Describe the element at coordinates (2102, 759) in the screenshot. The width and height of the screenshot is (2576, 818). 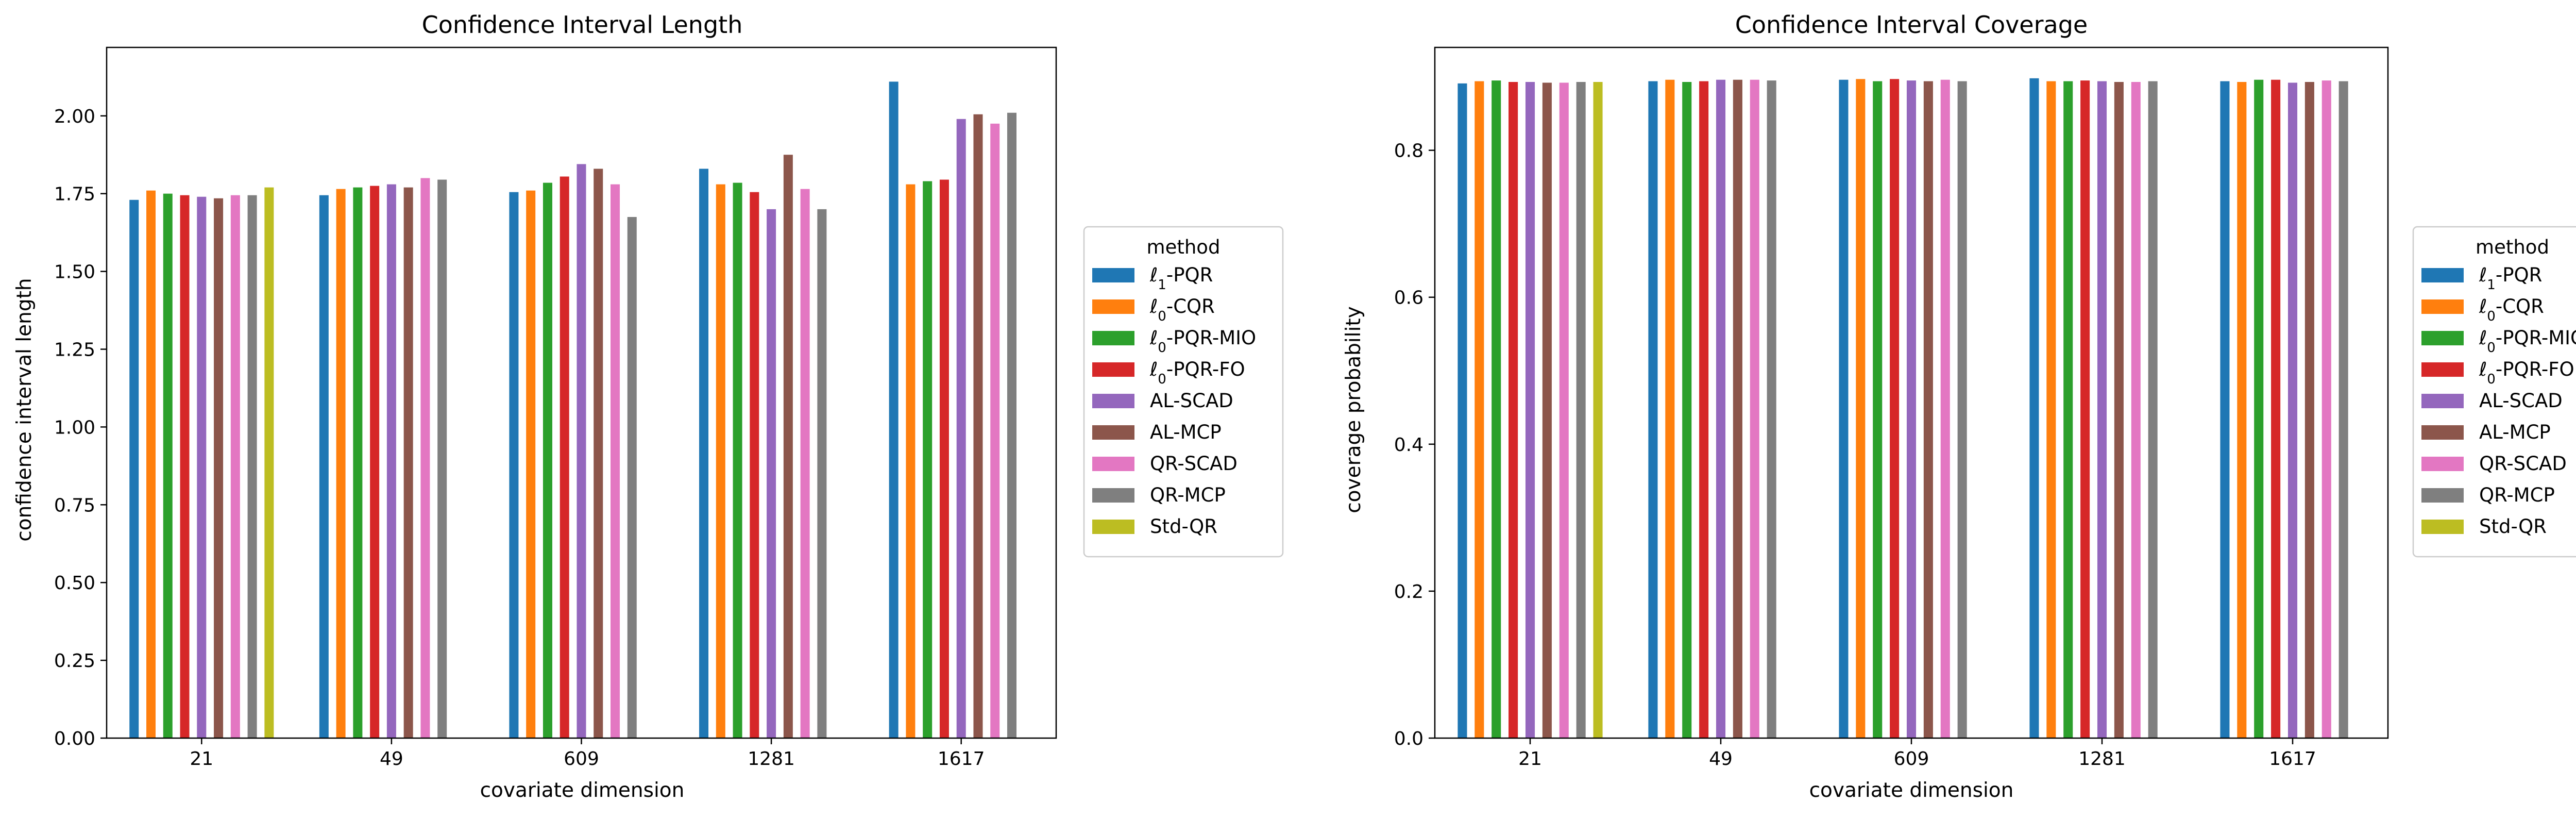
I see `coverage-x-tick-label: 1281` at that location.